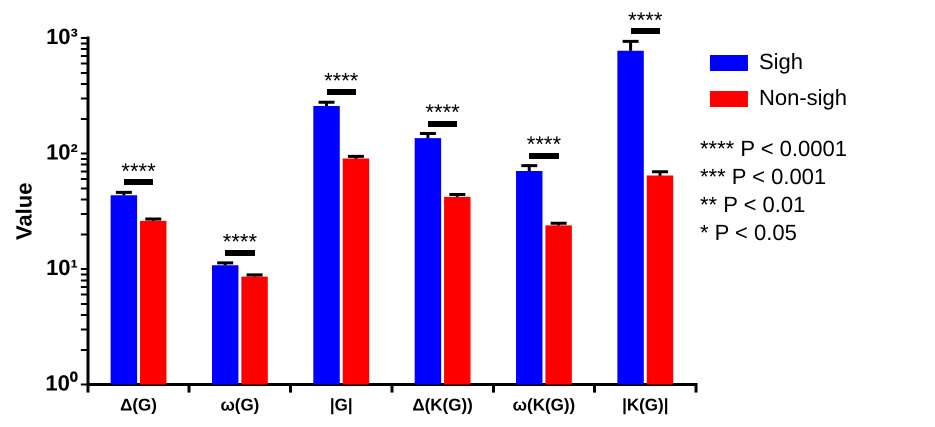 This screenshot has width=935, height=427. I want to click on x-tick-label: Δ(G), so click(138, 404).